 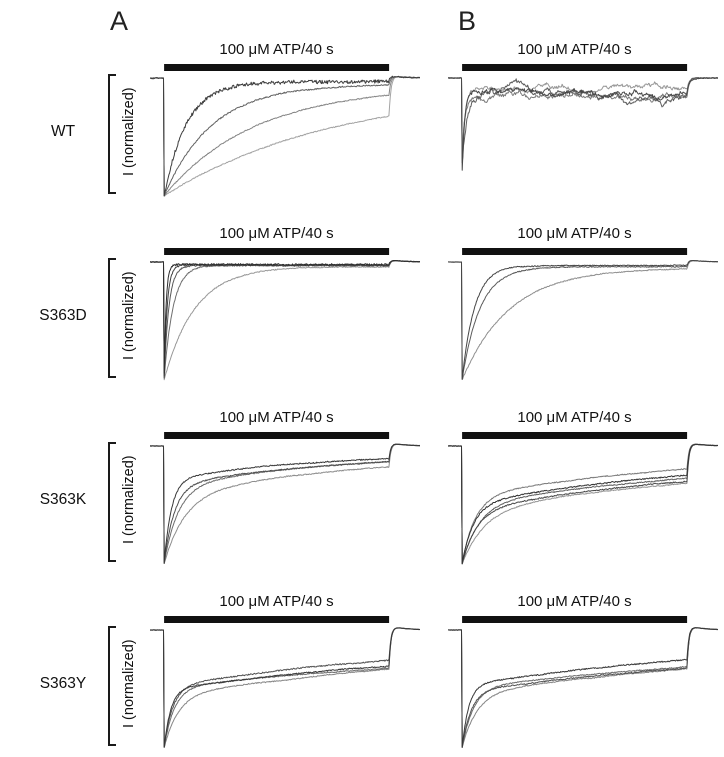 I want to click on panel-a-wt: I (normalized) 100 μM ATP/40 s, so click(x=263, y=121).